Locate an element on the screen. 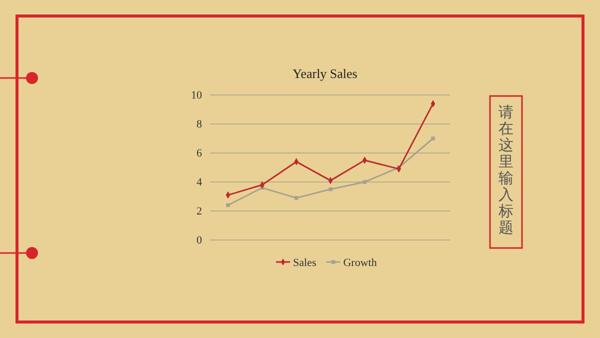 The width and height of the screenshot is (600, 338). legend-label: Sales is located at coordinates (304, 263).